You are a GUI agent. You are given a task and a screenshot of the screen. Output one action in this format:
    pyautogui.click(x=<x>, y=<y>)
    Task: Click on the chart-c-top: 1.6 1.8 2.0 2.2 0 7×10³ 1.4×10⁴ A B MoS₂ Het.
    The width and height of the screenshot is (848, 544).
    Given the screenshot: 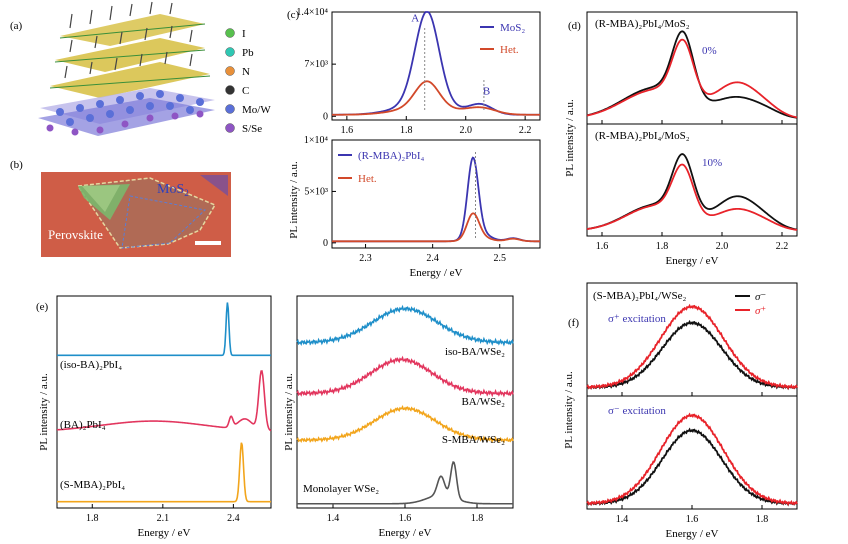 What is the action you would take?
    pyautogui.click(x=418, y=71)
    